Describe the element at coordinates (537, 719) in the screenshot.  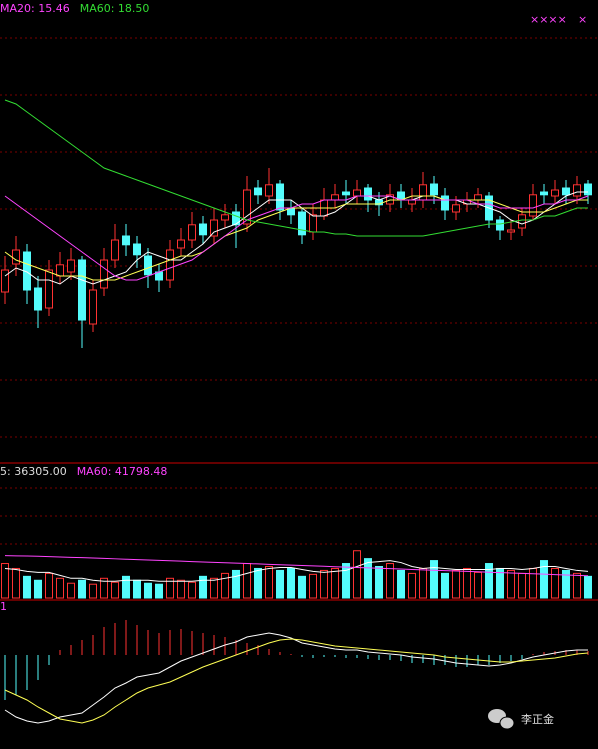
I see `watermark: 李正金` at that location.